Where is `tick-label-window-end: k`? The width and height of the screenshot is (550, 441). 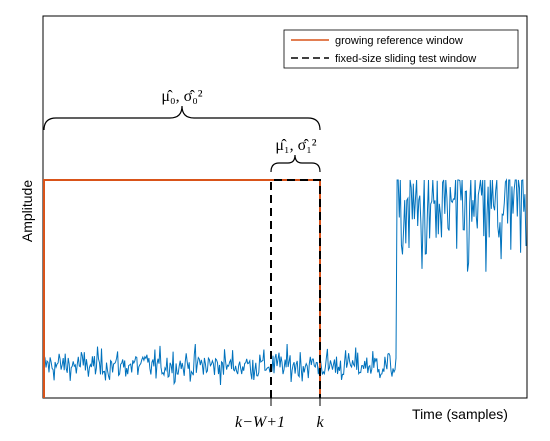
tick-label-window-end: k is located at coordinates (320, 422).